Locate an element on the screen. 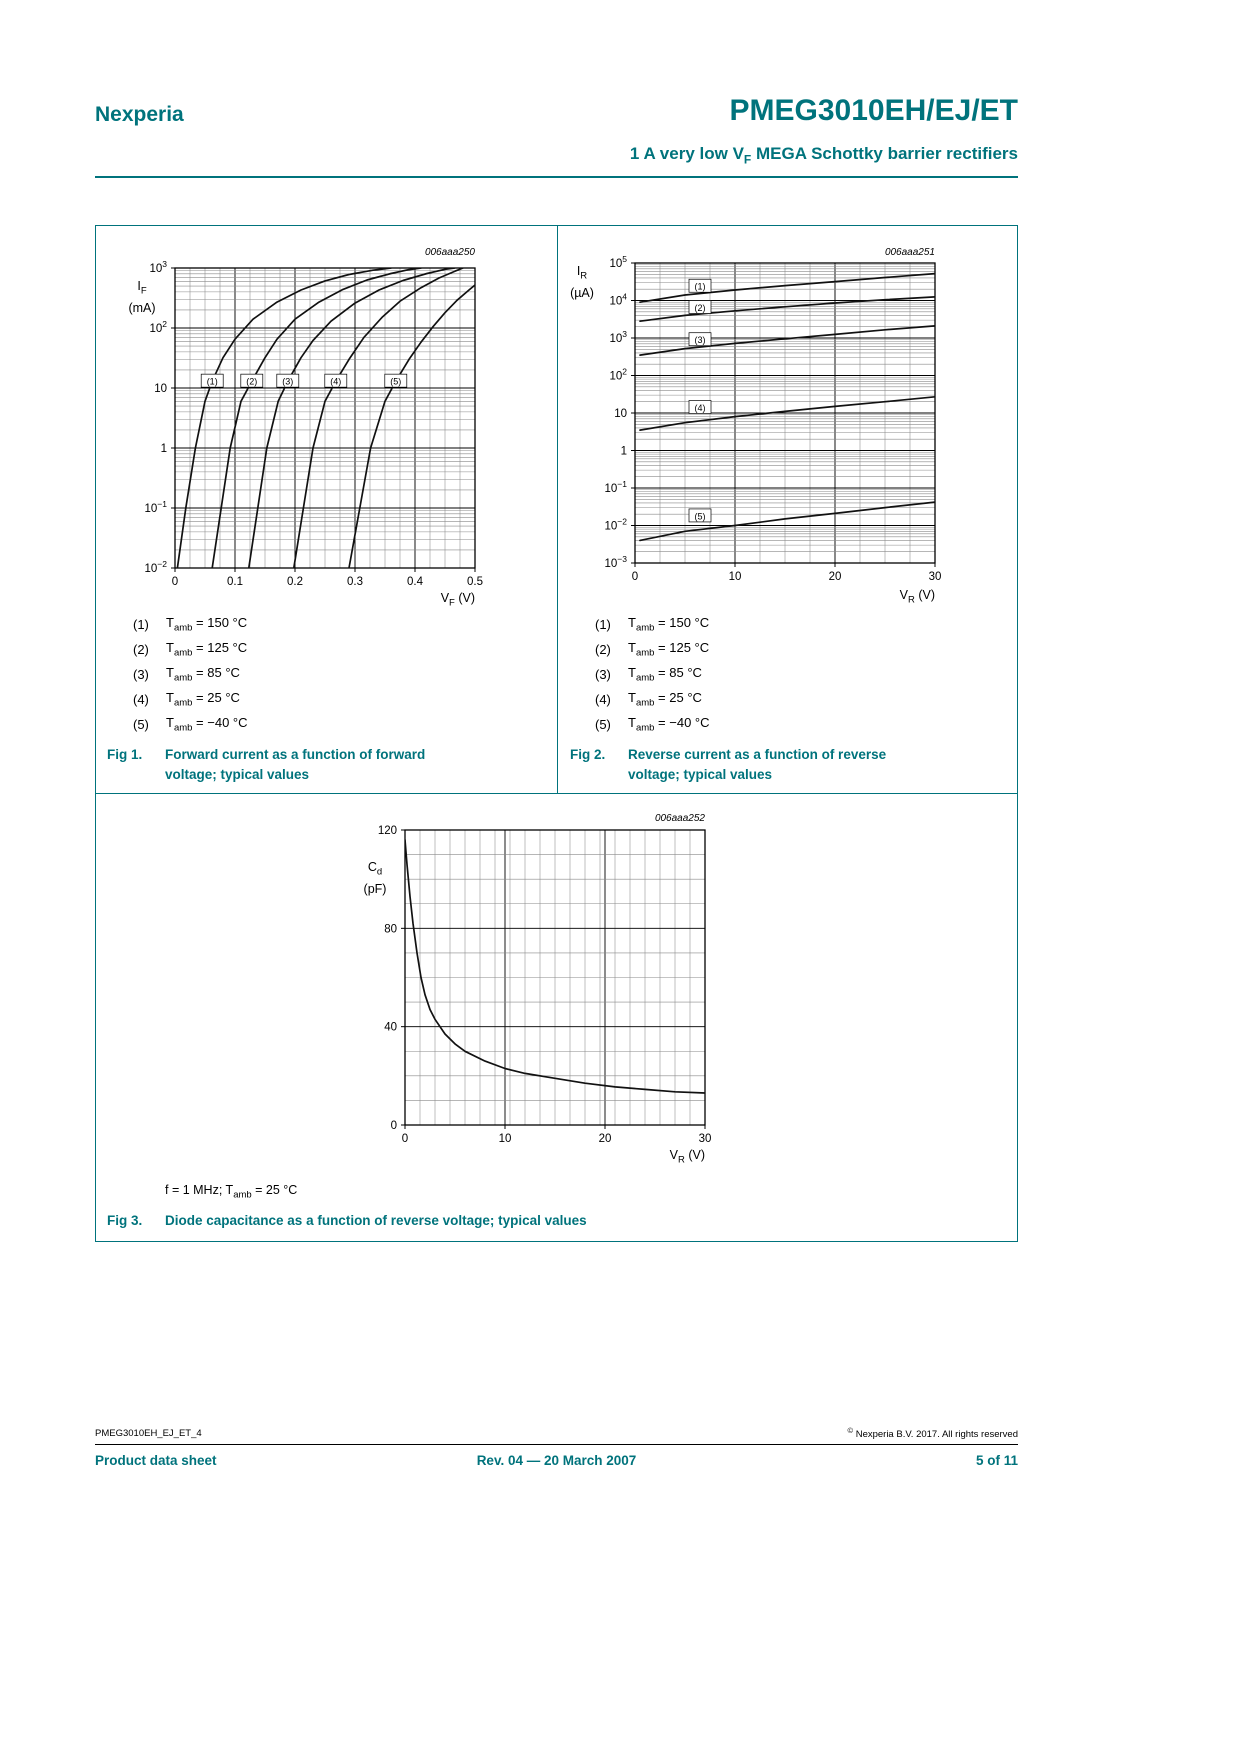 The width and height of the screenshot is (1240, 1754). legend-text: Tamb = 150 °C is located at coordinates (669, 624).